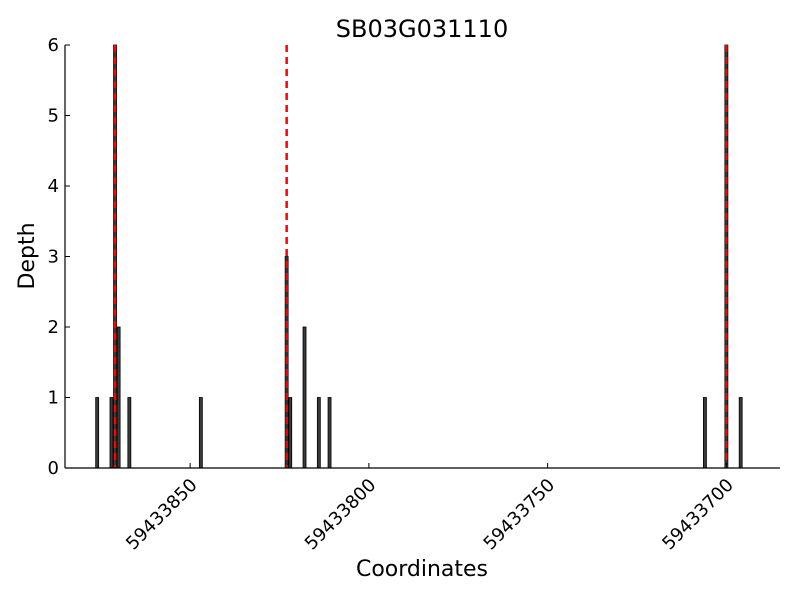  What do you see at coordinates (53, 468) in the screenshot?
I see `y-tick-label: 0` at bounding box center [53, 468].